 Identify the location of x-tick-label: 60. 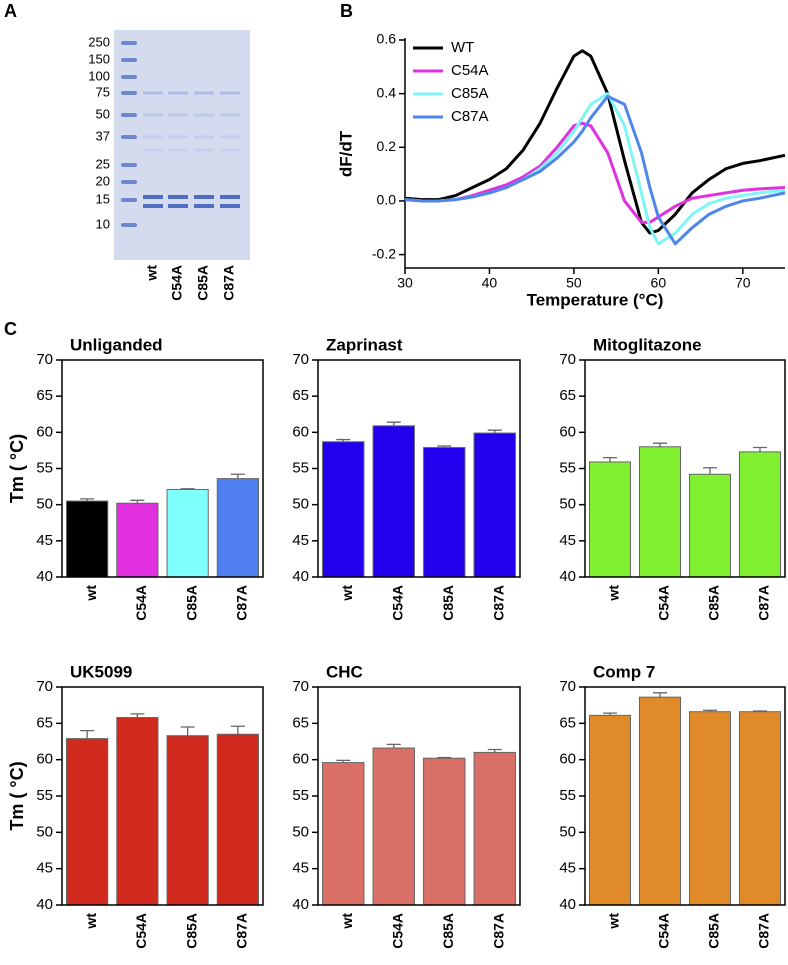
(659, 283).